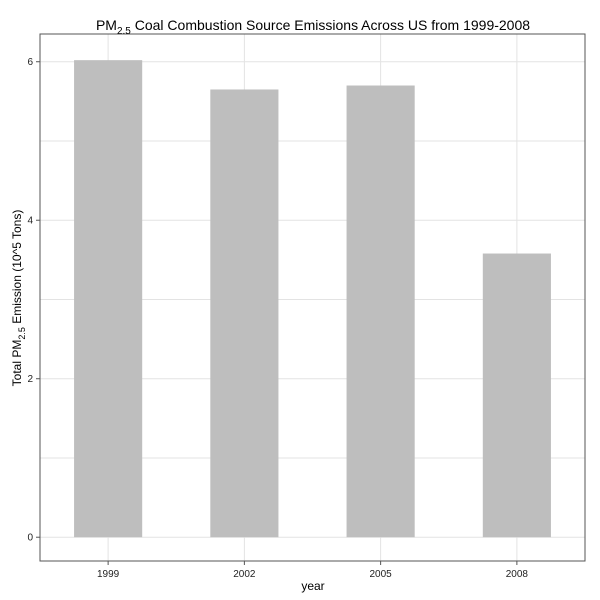 This screenshot has width=600, height=600. Describe the element at coordinates (30, 62) in the screenshot. I see `y-tick-label: 6` at that location.